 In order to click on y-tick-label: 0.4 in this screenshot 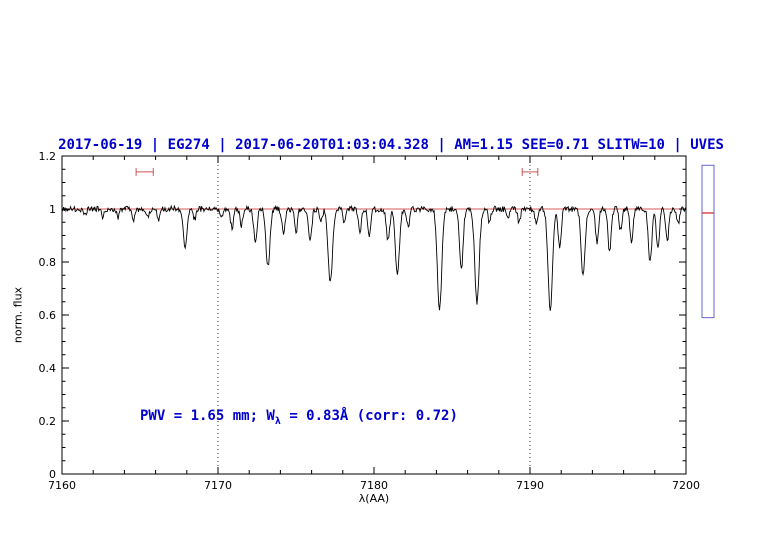, I will do `click(48, 368)`.